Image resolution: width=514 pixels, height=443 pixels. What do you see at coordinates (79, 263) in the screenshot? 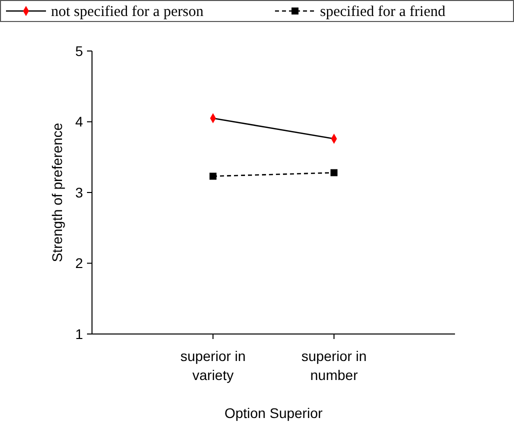
I see `y-tick-label: 2` at bounding box center [79, 263].